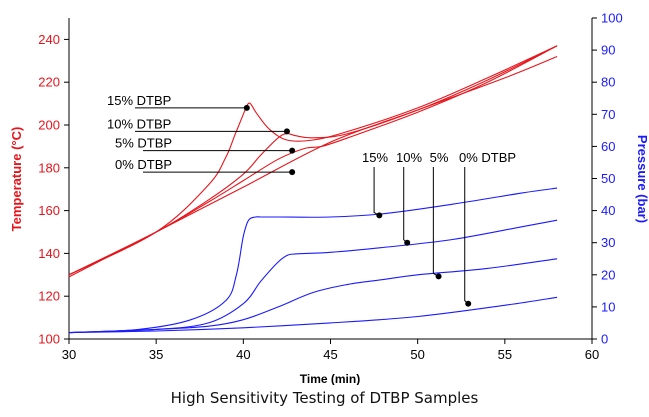 The width and height of the screenshot is (649, 417). What do you see at coordinates (49, 125) in the screenshot?
I see `y-tick-label: 200` at bounding box center [49, 125].